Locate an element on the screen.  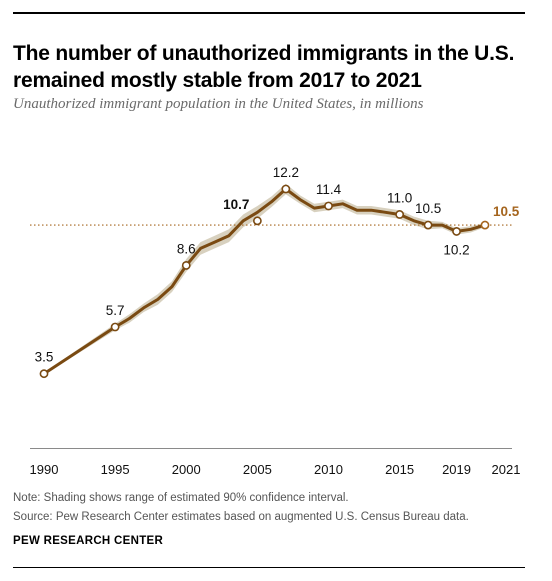
data-label-2005: 10.7 is located at coordinates (236, 204).